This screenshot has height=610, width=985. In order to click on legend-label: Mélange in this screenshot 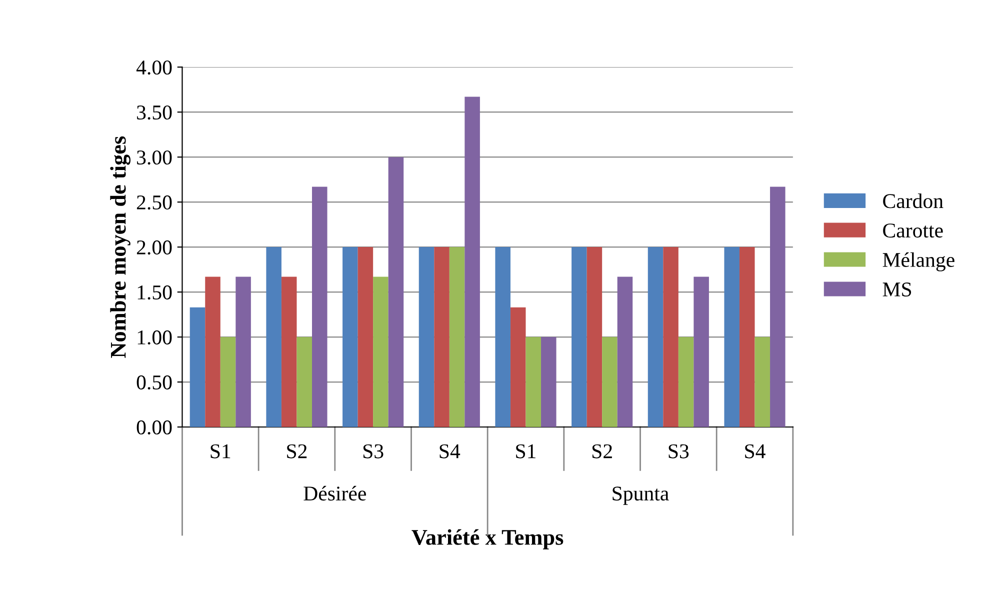, I will do `click(918, 262)`.